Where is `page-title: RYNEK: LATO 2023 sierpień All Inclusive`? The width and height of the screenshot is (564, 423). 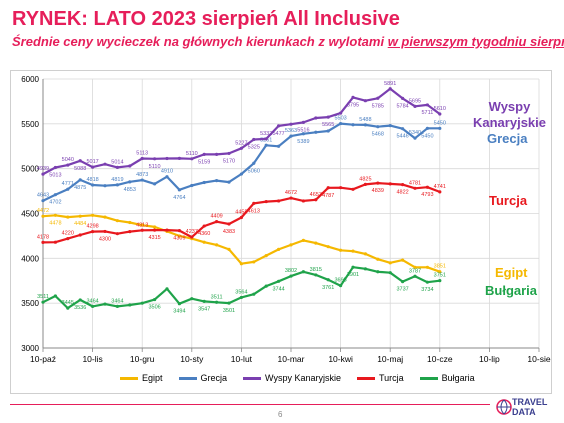
page-title: RYNEK: LATO 2023 sierpień All Inclusive is located at coordinates (206, 19).